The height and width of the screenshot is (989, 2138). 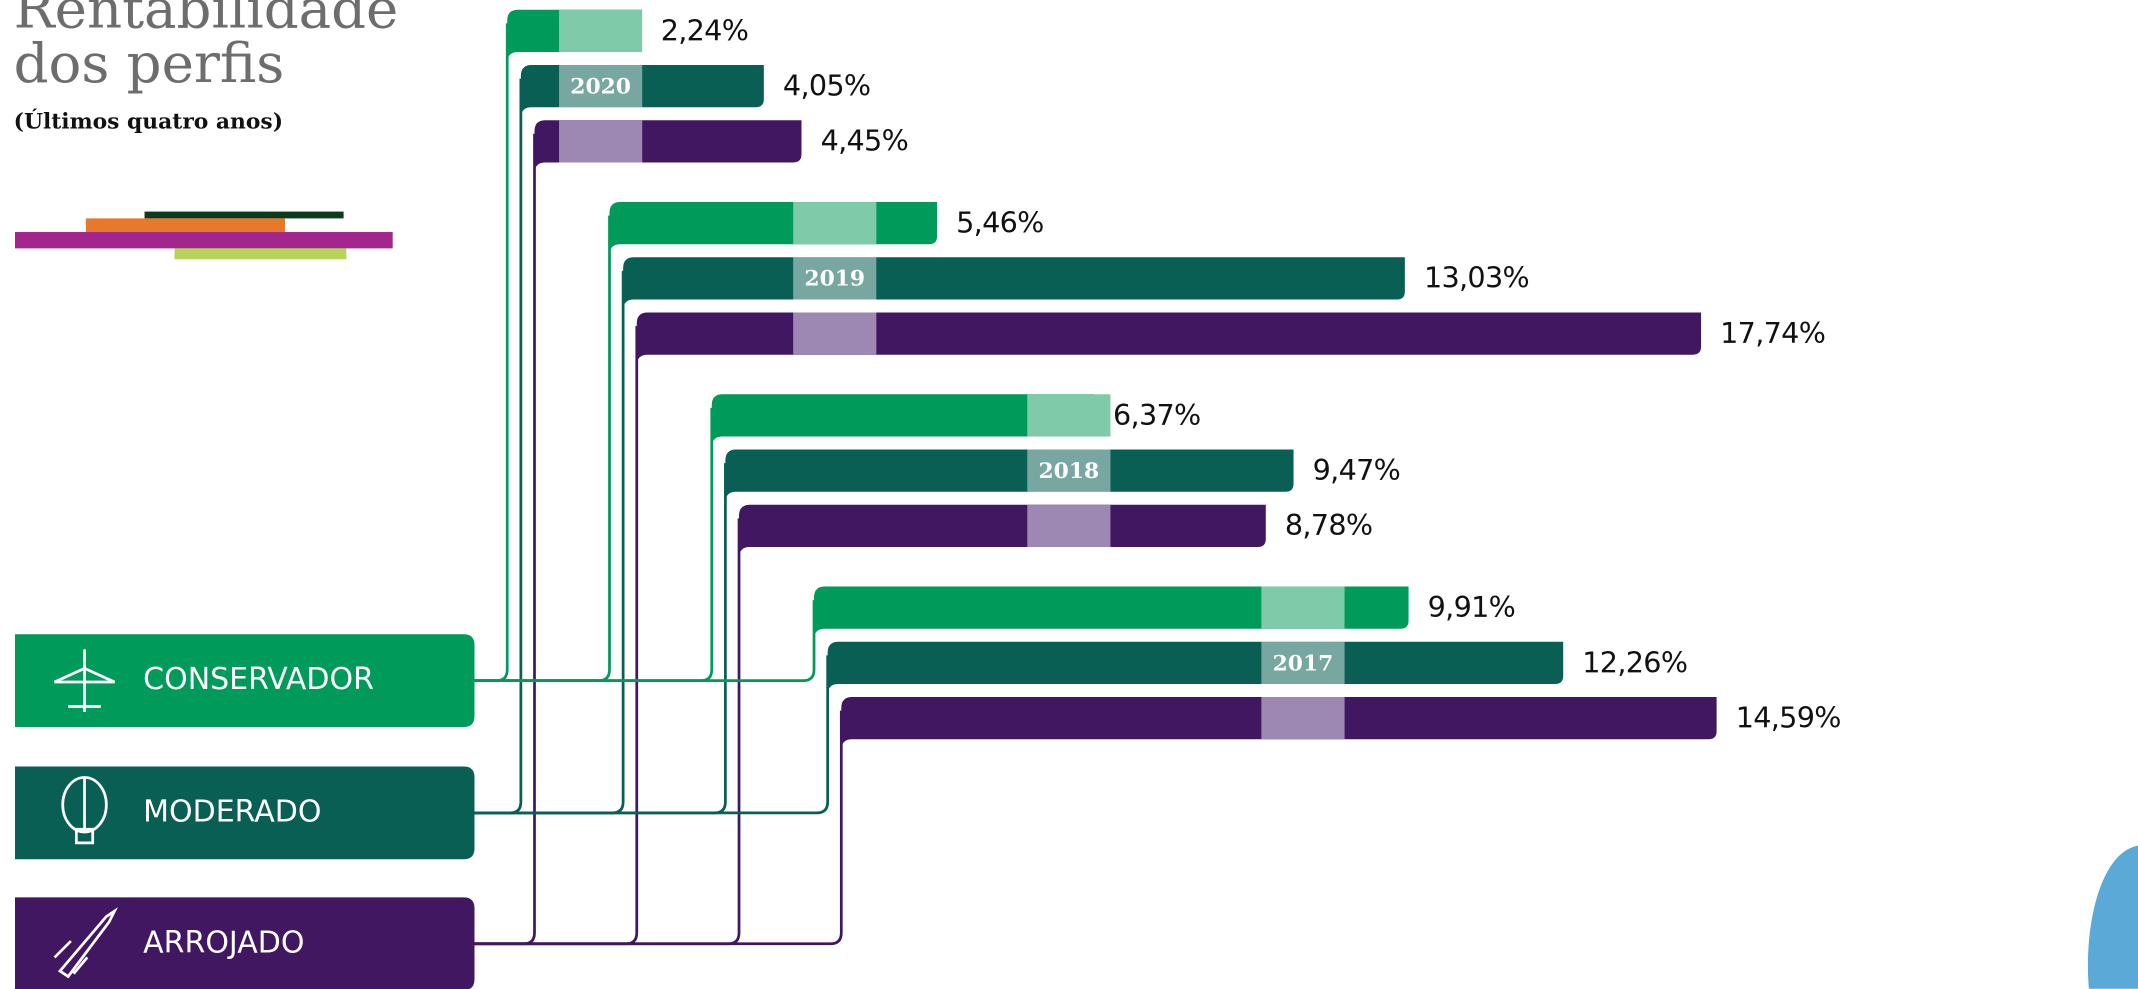 I want to click on value-label: 13,03%, so click(x=1476, y=278).